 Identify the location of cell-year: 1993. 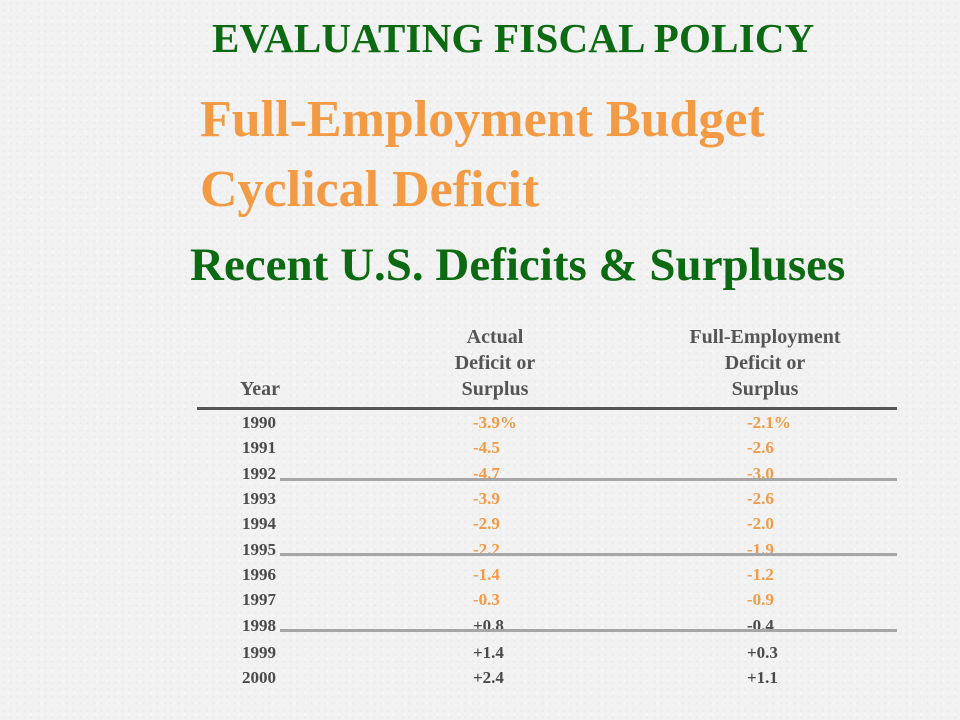
(259, 498).